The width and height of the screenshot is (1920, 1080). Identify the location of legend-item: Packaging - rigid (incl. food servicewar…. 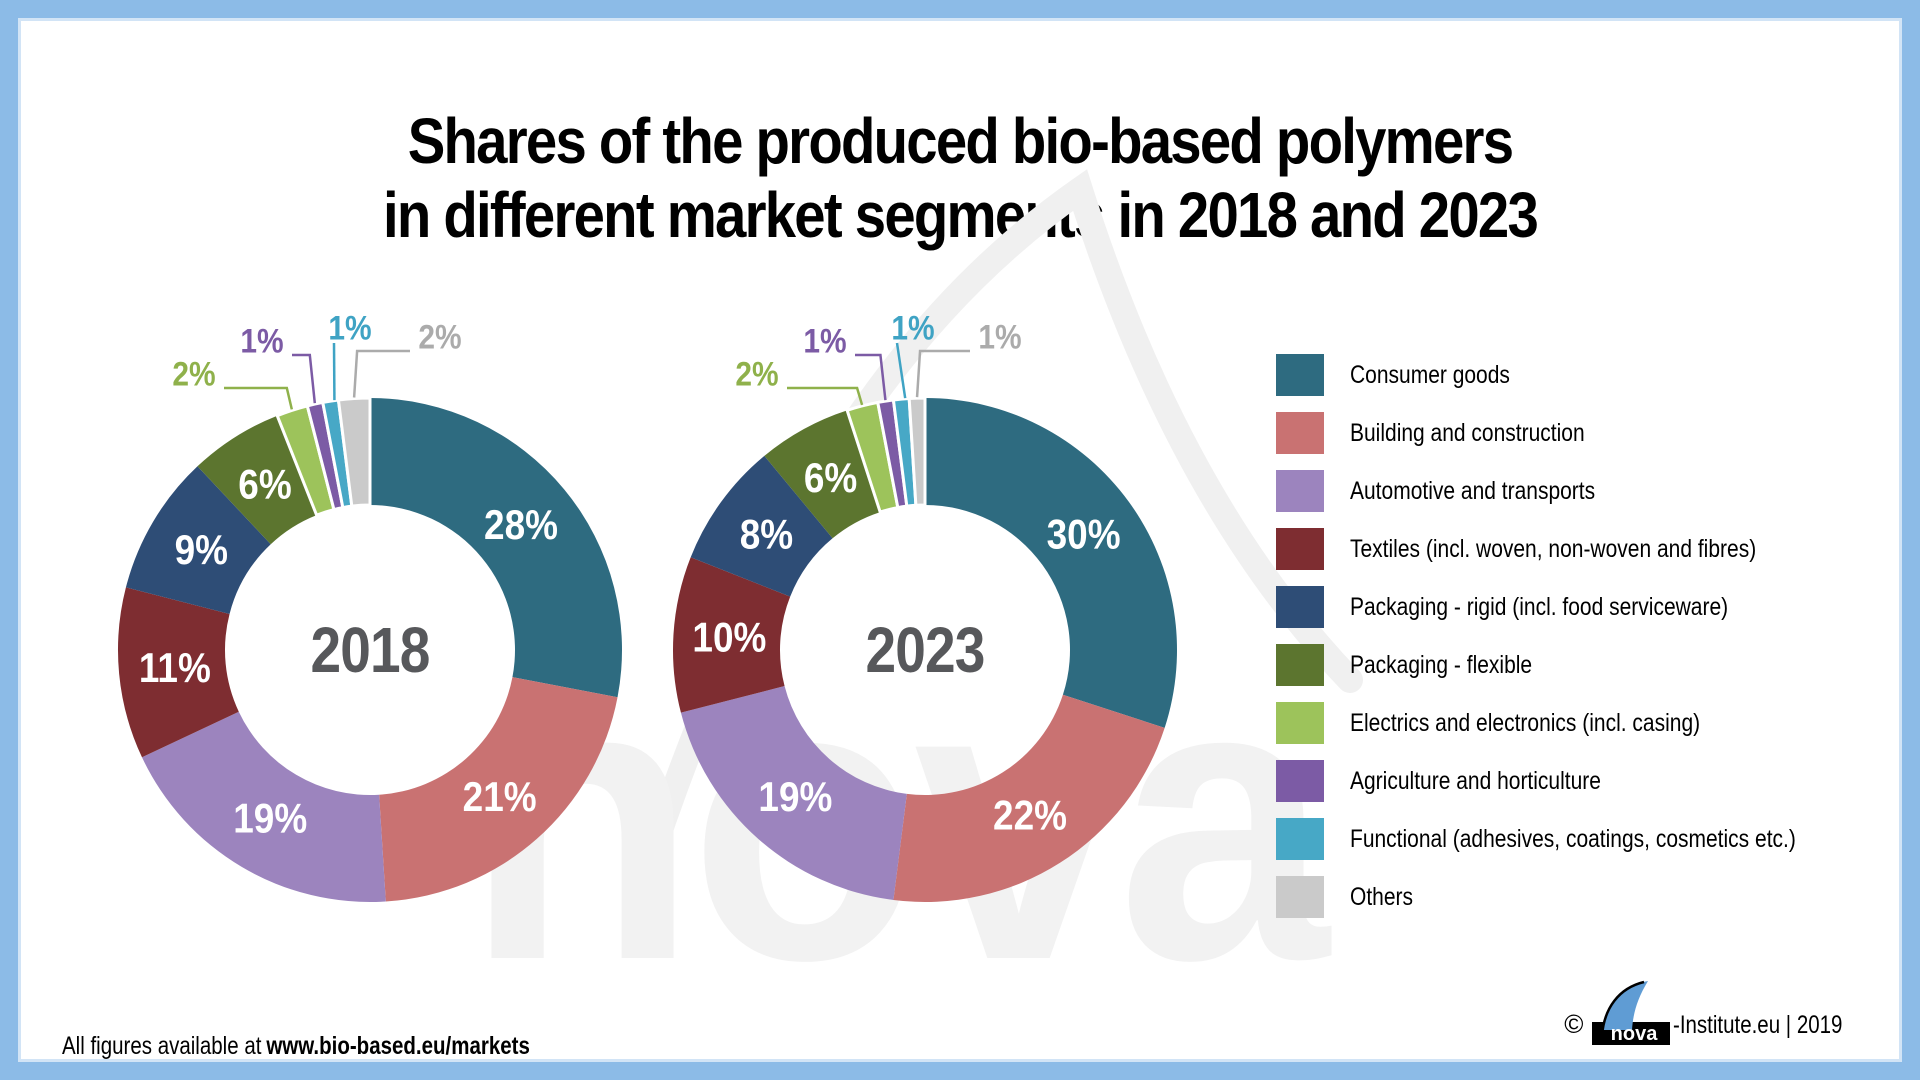
(1538, 607).